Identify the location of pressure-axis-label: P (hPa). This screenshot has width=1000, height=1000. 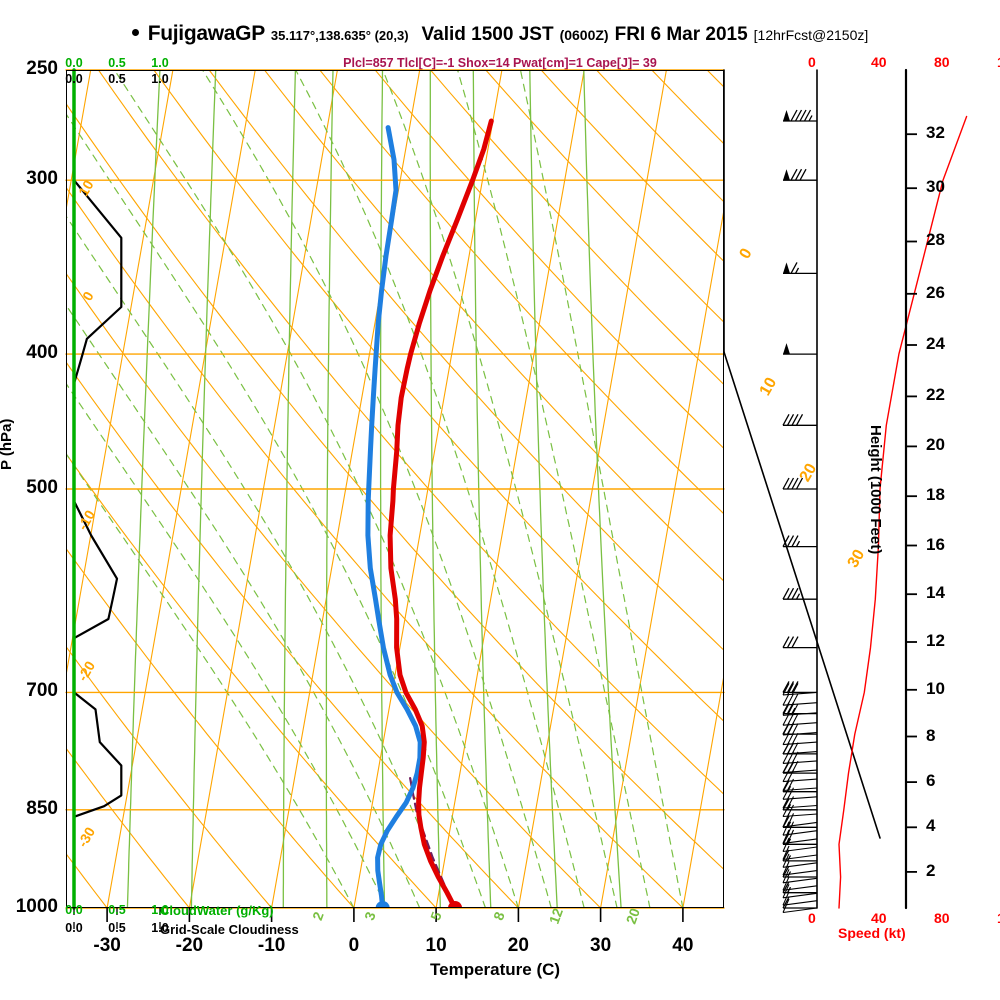
(7, 444).